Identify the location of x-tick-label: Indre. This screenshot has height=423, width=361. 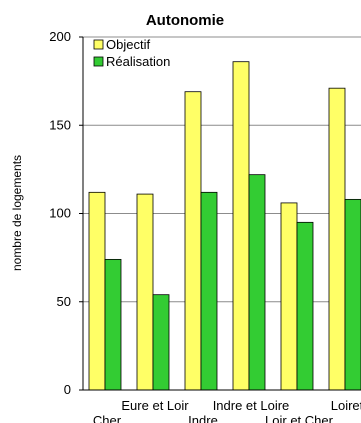
(203, 418).